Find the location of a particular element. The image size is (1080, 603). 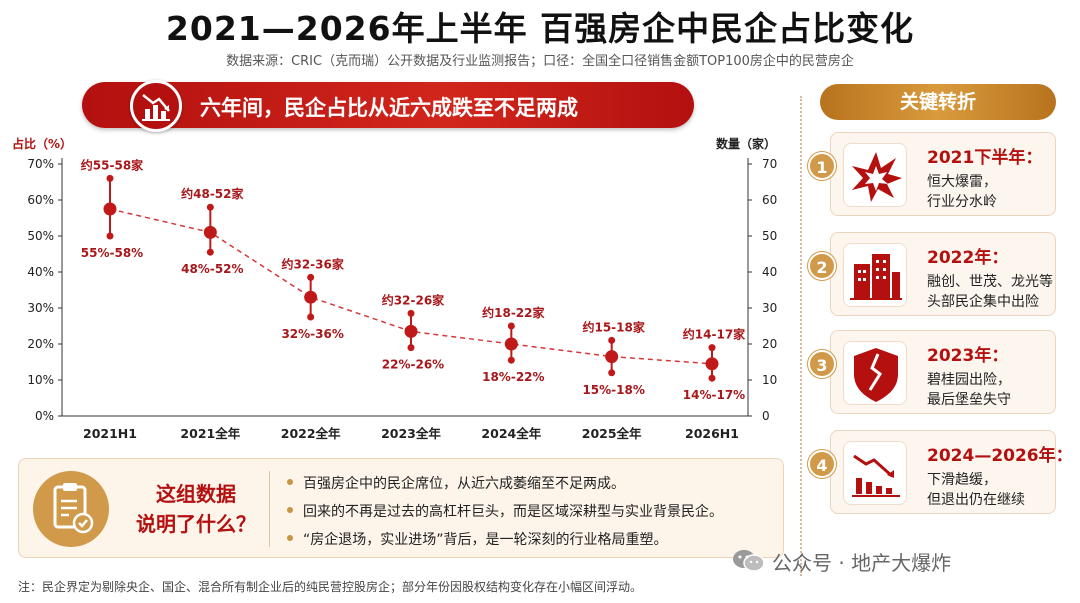

count-data-label: 约14-17家 is located at coordinates (714, 334).